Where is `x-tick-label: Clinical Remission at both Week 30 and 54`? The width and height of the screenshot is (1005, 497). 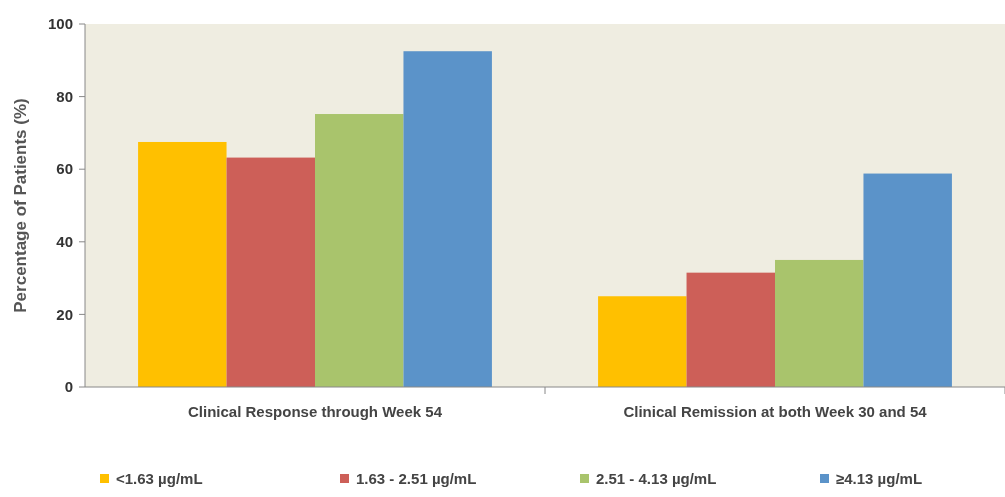
x-tick-label: Clinical Remission at both Week 30 and 54 is located at coordinates (775, 411).